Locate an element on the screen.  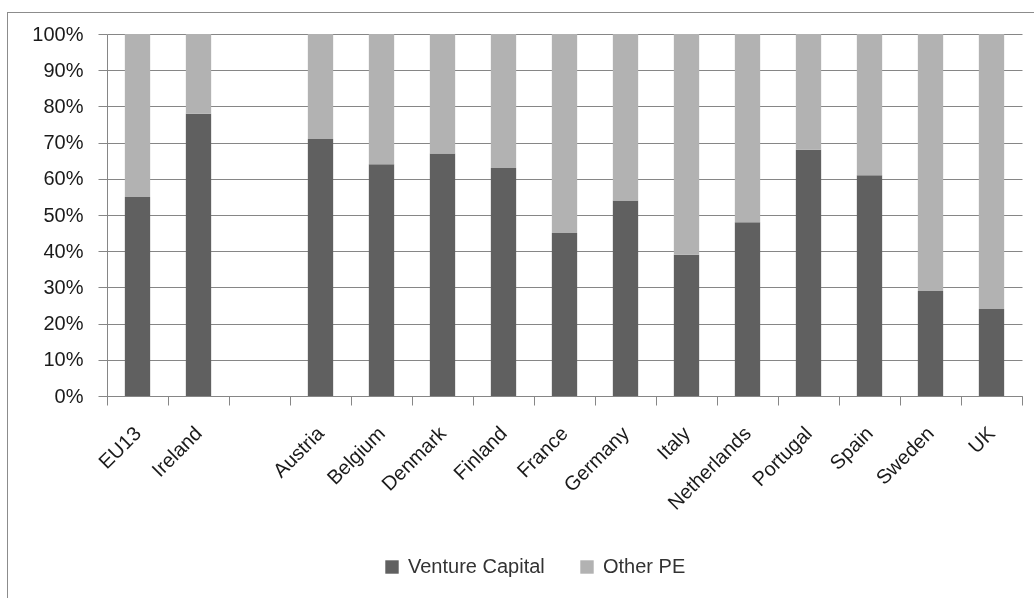
y-tick-label: 40% is located at coordinates (63, 250).